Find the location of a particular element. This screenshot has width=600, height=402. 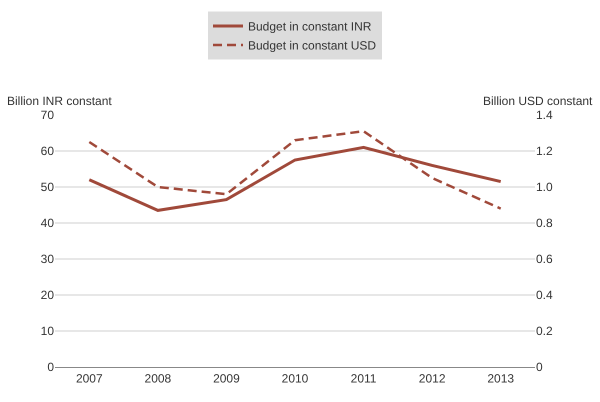

y-tick-label: 30 is located at coordinates (47, 259).